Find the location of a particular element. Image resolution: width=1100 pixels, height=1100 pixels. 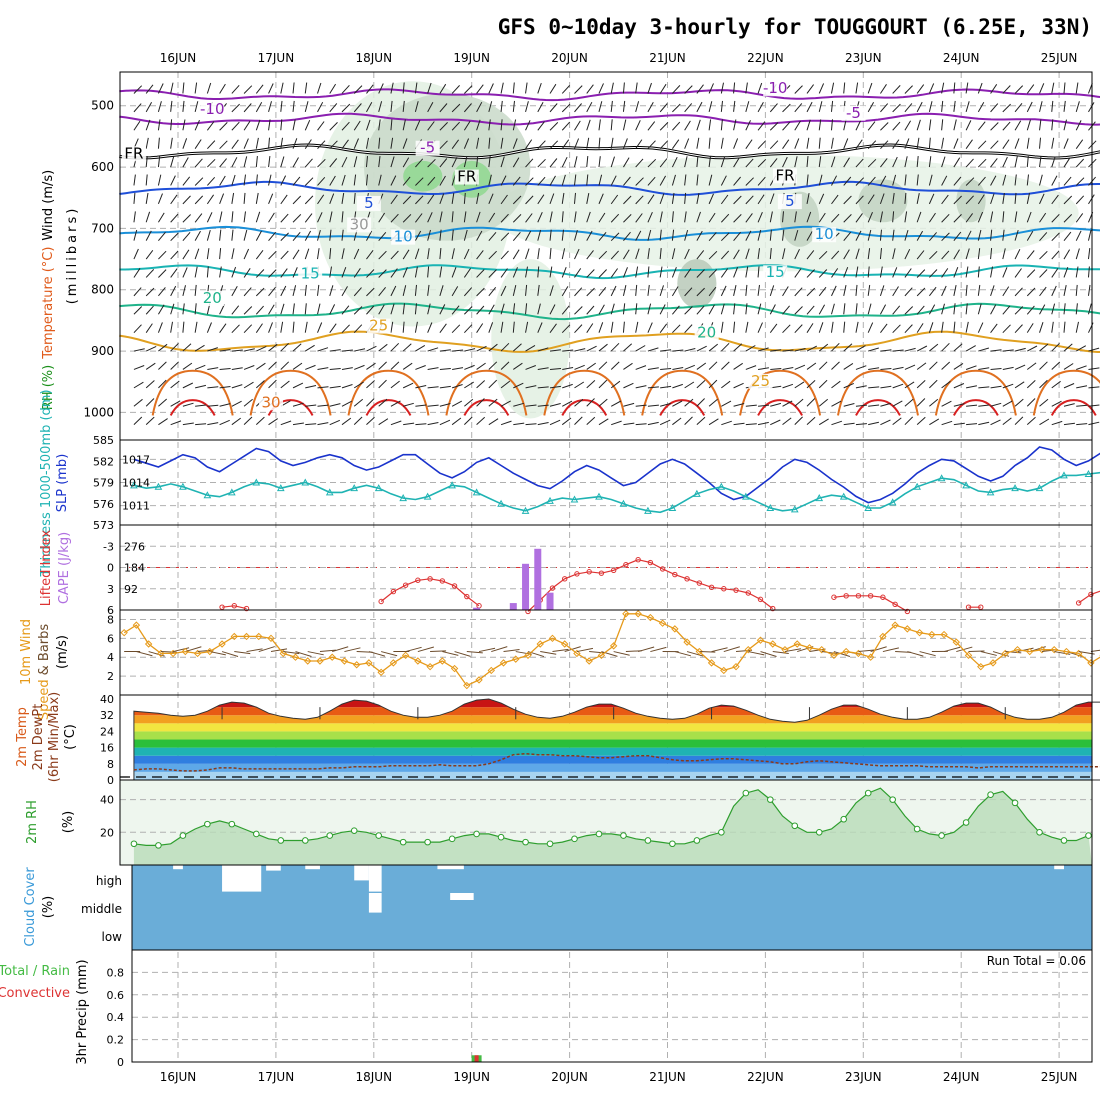

slp-tick-label: 1014 is located at coordinates (136, 483).